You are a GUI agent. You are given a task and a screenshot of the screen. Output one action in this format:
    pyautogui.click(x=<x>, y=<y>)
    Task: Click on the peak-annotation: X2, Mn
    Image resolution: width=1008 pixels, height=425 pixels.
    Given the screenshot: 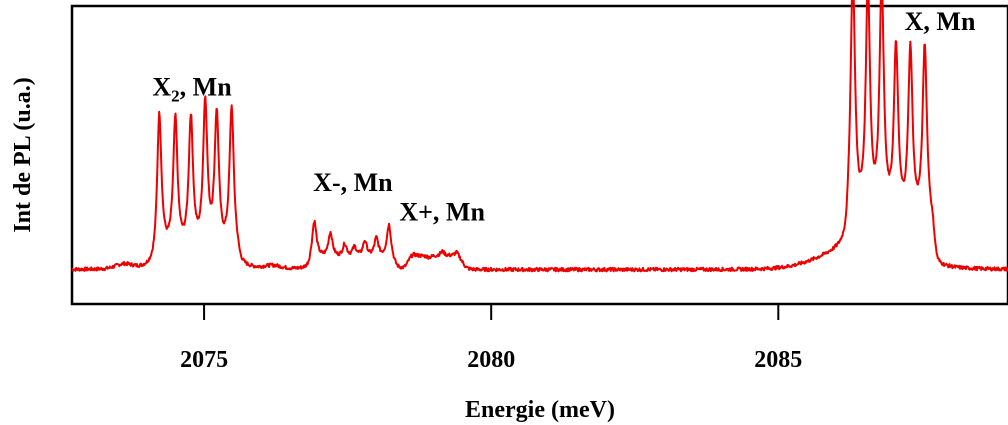 What is the action you would take?
    pyautogui.click(x=192, y=88)
    